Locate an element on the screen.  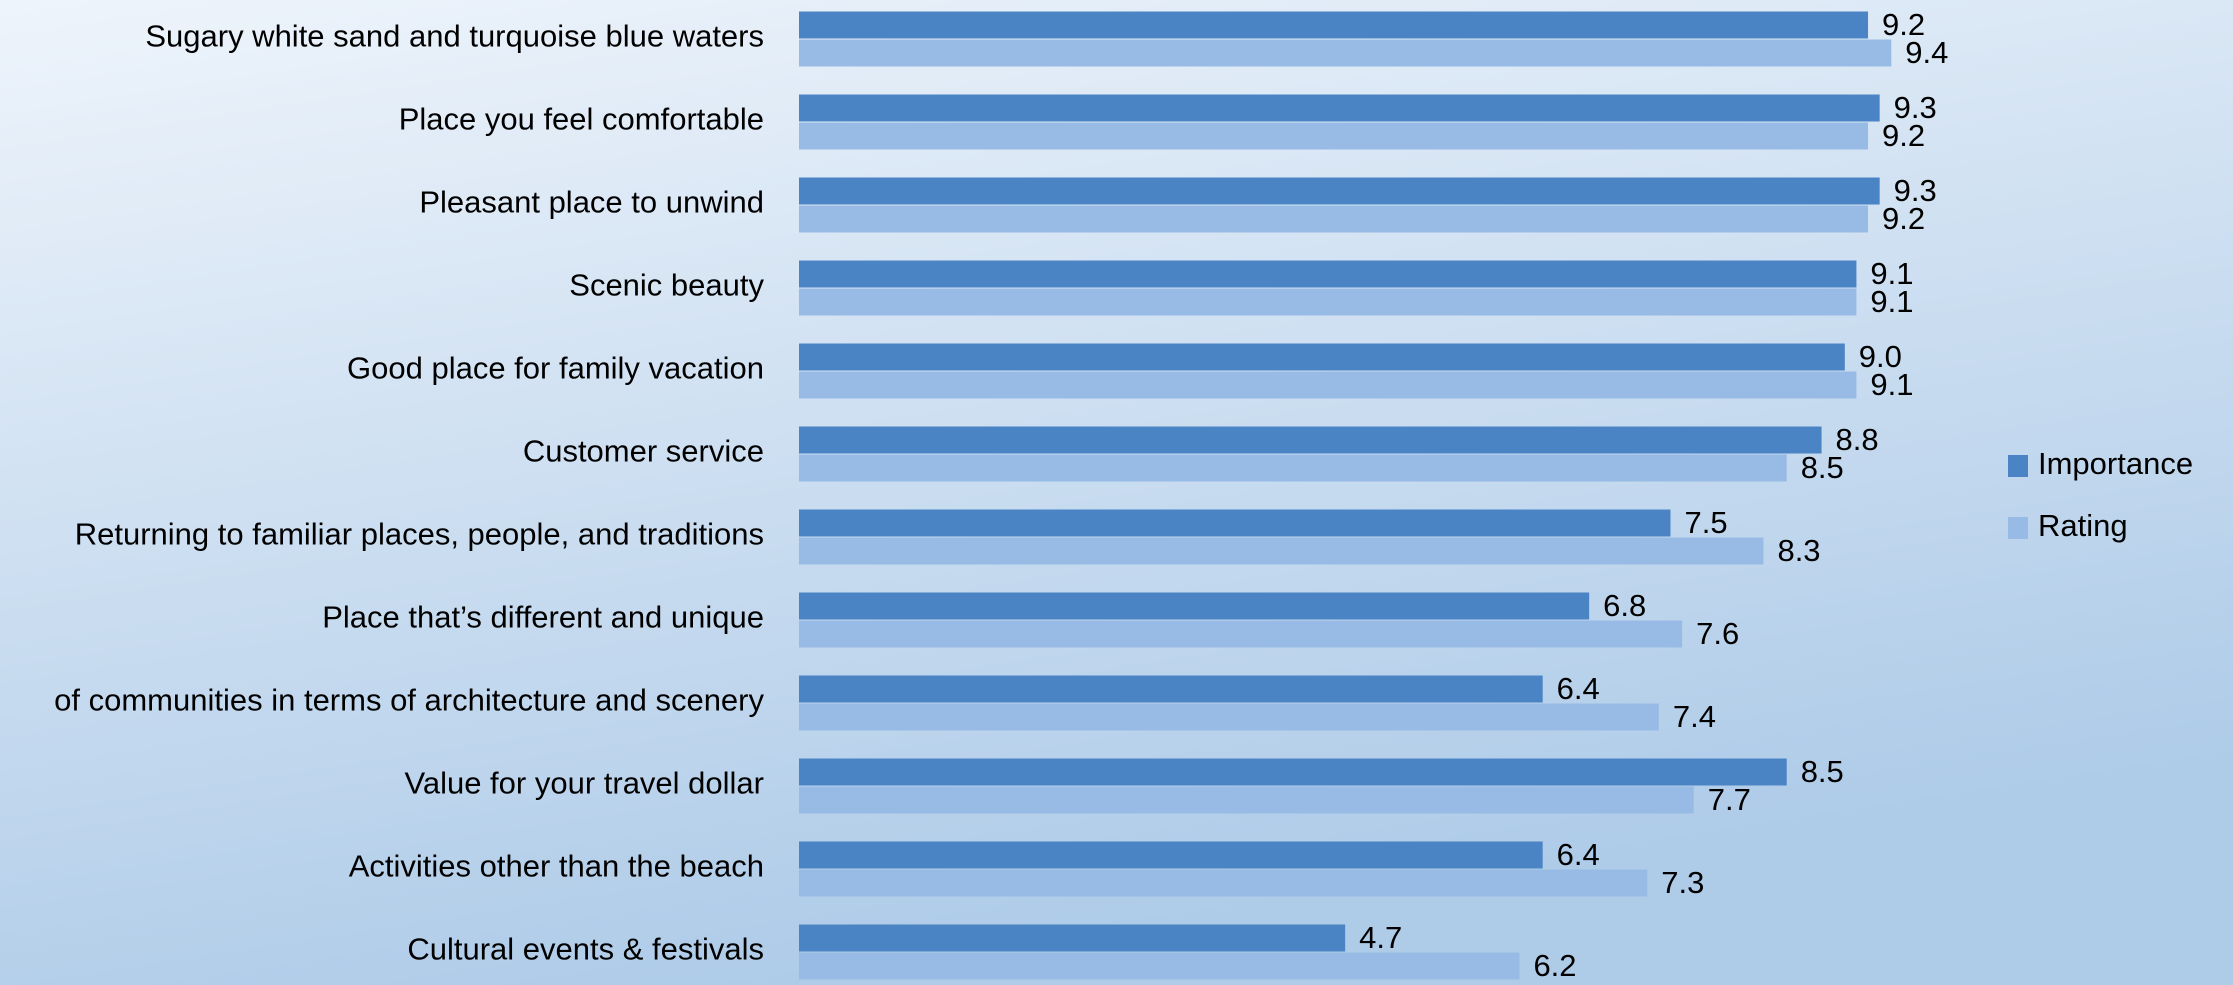
data-label: 9.0 is located at coordinates (1880, 356).